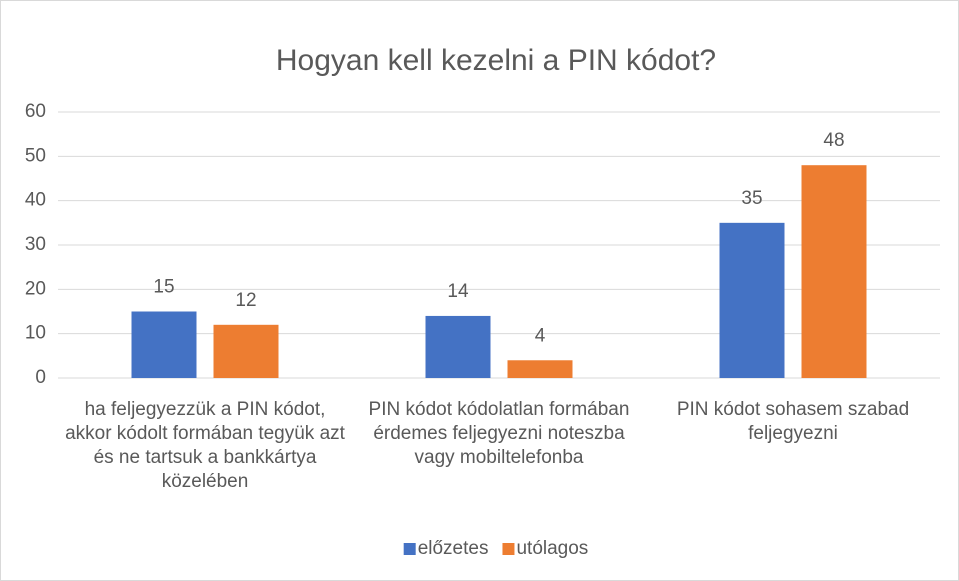 This screenshot has width=959, height=581. What do you see at coordinates (40, 377) in the screenshot?
I see `y-tick-label: 0` at bounding box center [40, 377].